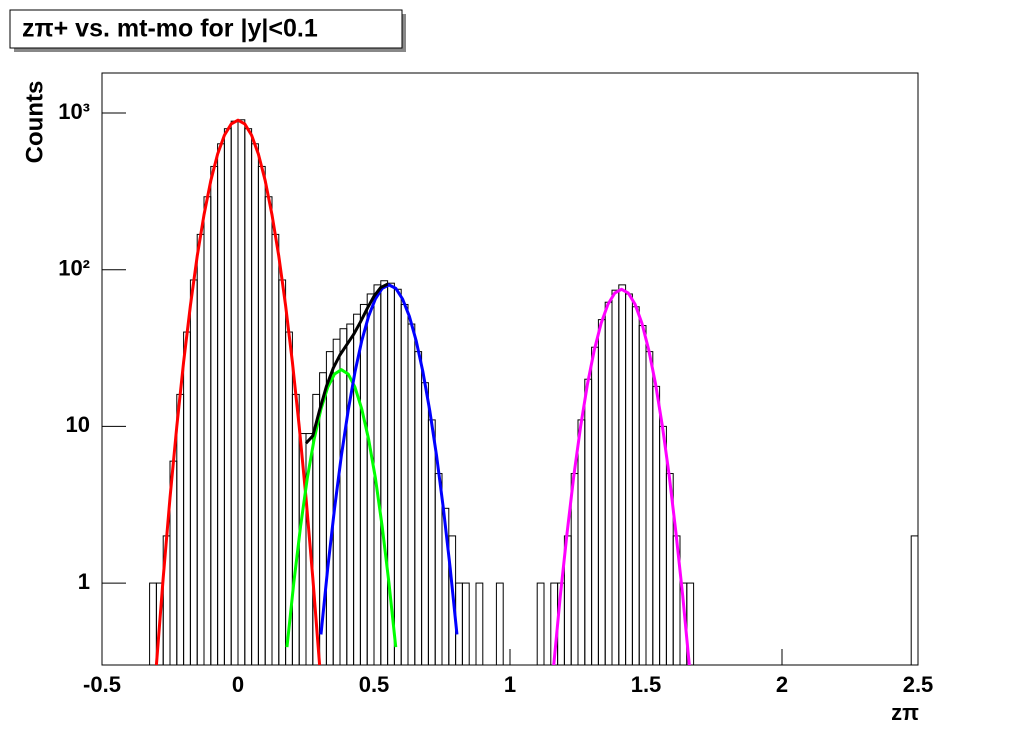 This screenshot has width=1020, height=740. What do you see at coordinates (782, 684) in the screenshot?
I see `x-tick-label: 2` at bounding box center [782, 684].